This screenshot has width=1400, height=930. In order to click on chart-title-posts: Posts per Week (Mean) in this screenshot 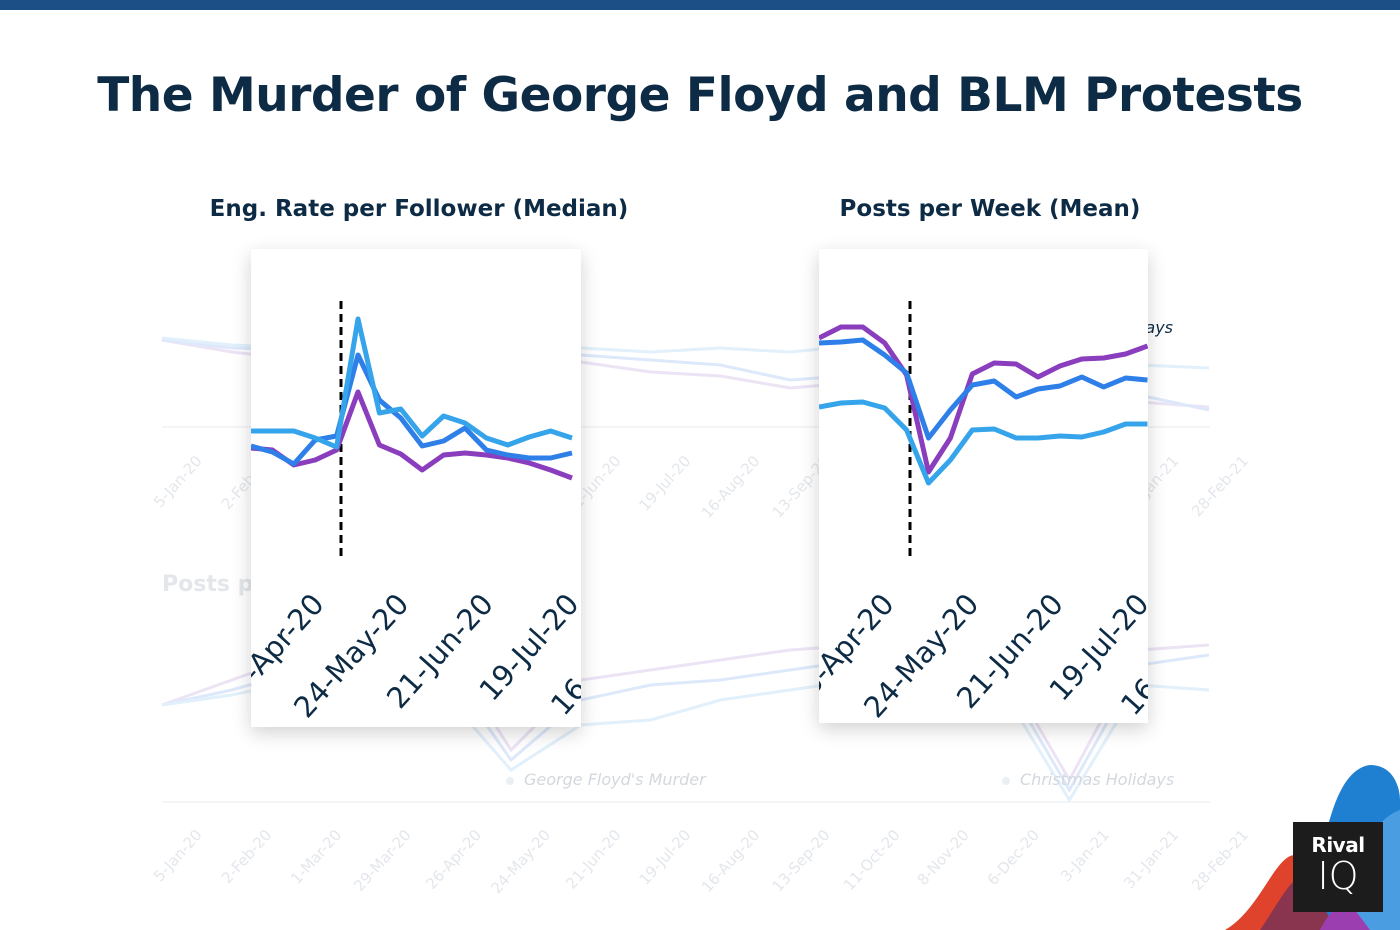, I will do `click(990, 209)`.